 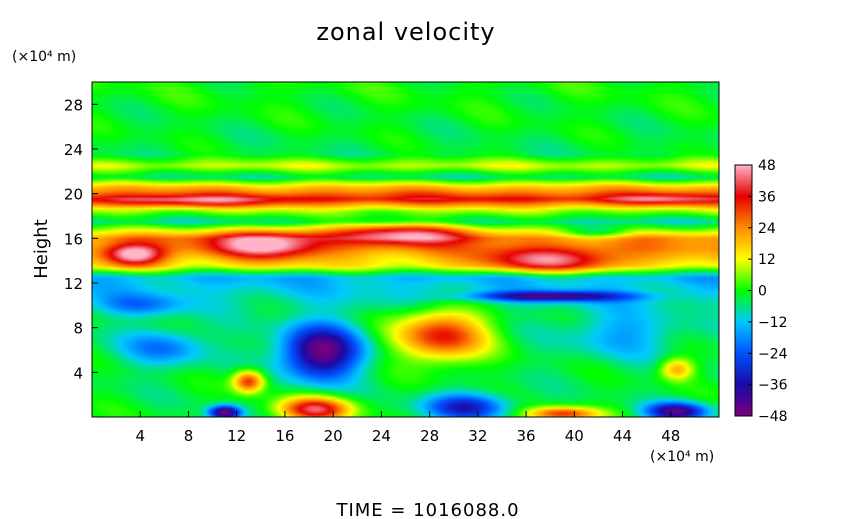 I want to click on y-tick-label: 24, so click(x=73, y=150).